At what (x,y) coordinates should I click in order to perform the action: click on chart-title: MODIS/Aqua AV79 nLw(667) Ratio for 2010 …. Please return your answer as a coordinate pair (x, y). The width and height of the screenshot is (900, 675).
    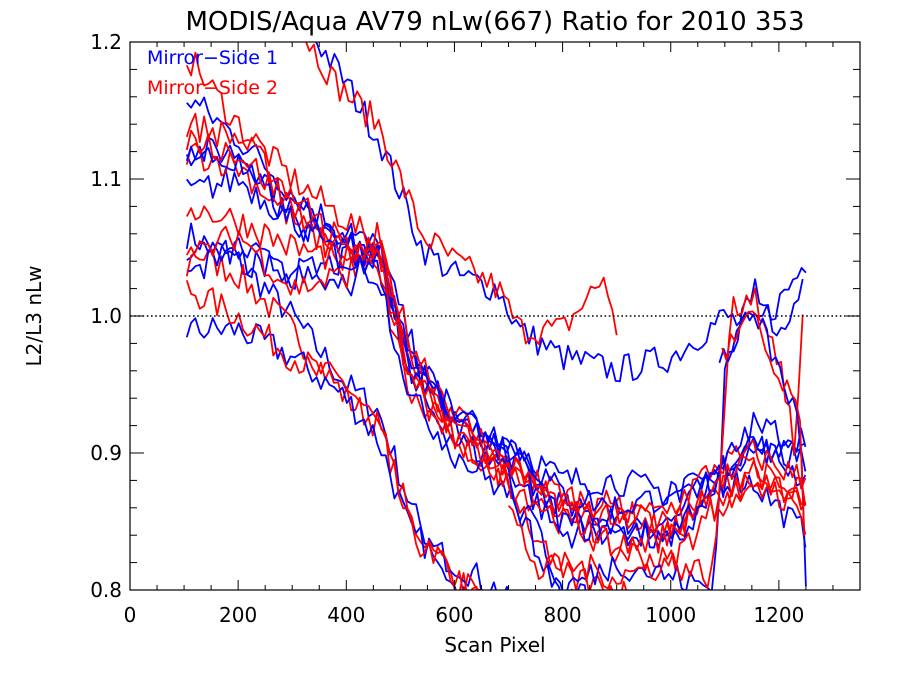
    Looking at the image, I should click on (494, 22).